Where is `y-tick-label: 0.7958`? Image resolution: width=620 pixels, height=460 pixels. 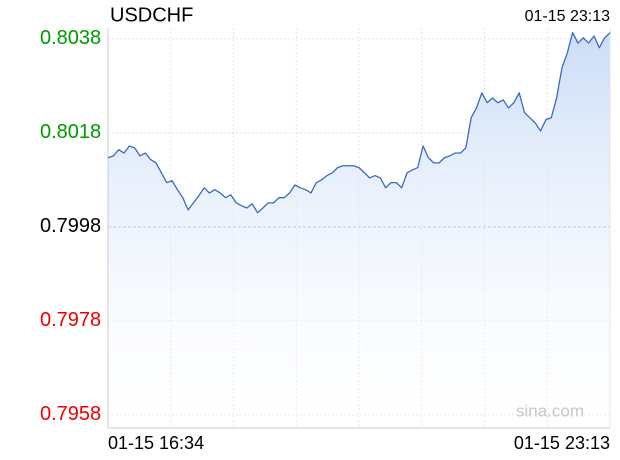
y-tick-label: 0.7958 is located at coordinates (70, 414).